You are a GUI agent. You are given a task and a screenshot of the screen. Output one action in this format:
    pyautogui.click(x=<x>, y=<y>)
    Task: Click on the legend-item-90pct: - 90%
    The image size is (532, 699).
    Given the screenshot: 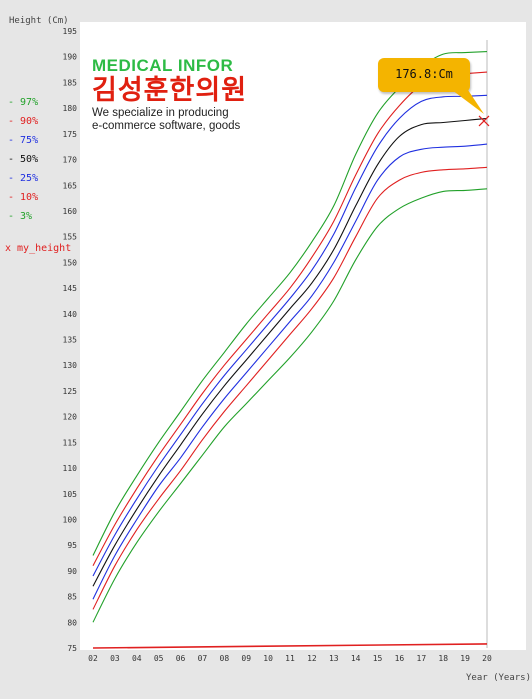 What is the action you would take?
    pyautogui.click(x=23, y=121)
    